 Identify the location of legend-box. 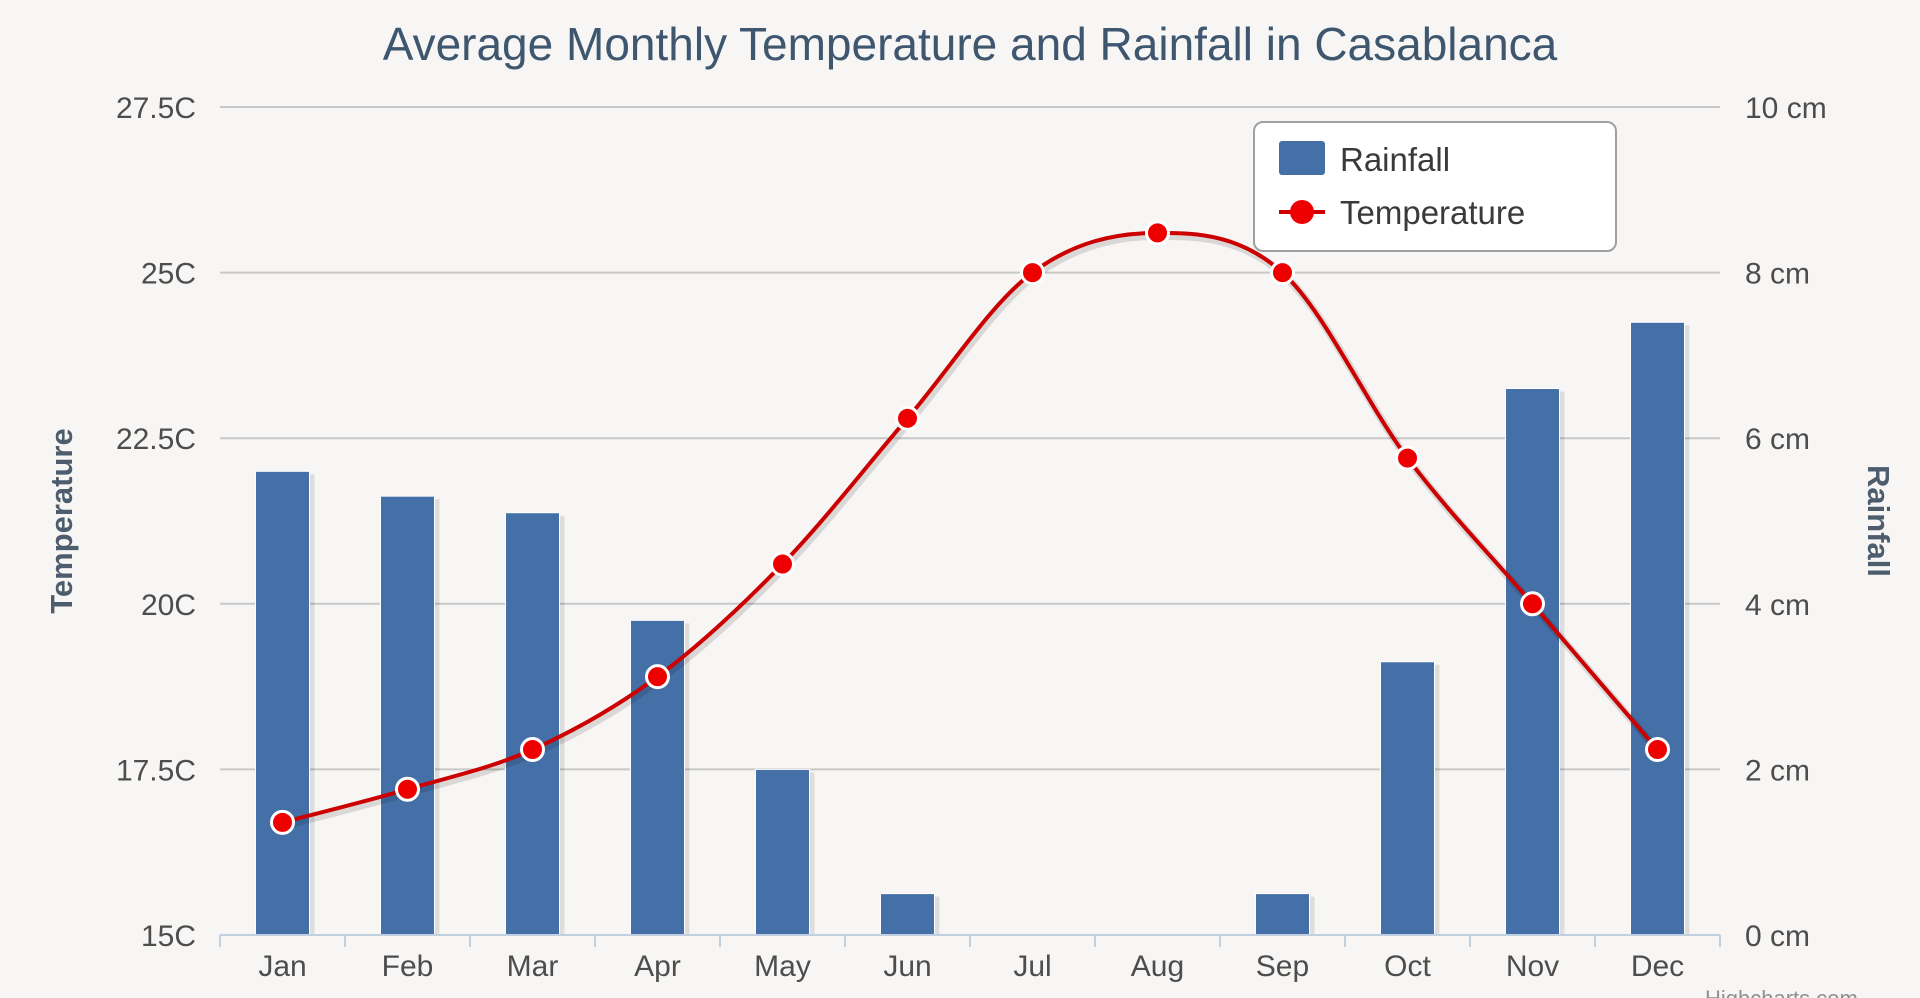
(1435, 186).